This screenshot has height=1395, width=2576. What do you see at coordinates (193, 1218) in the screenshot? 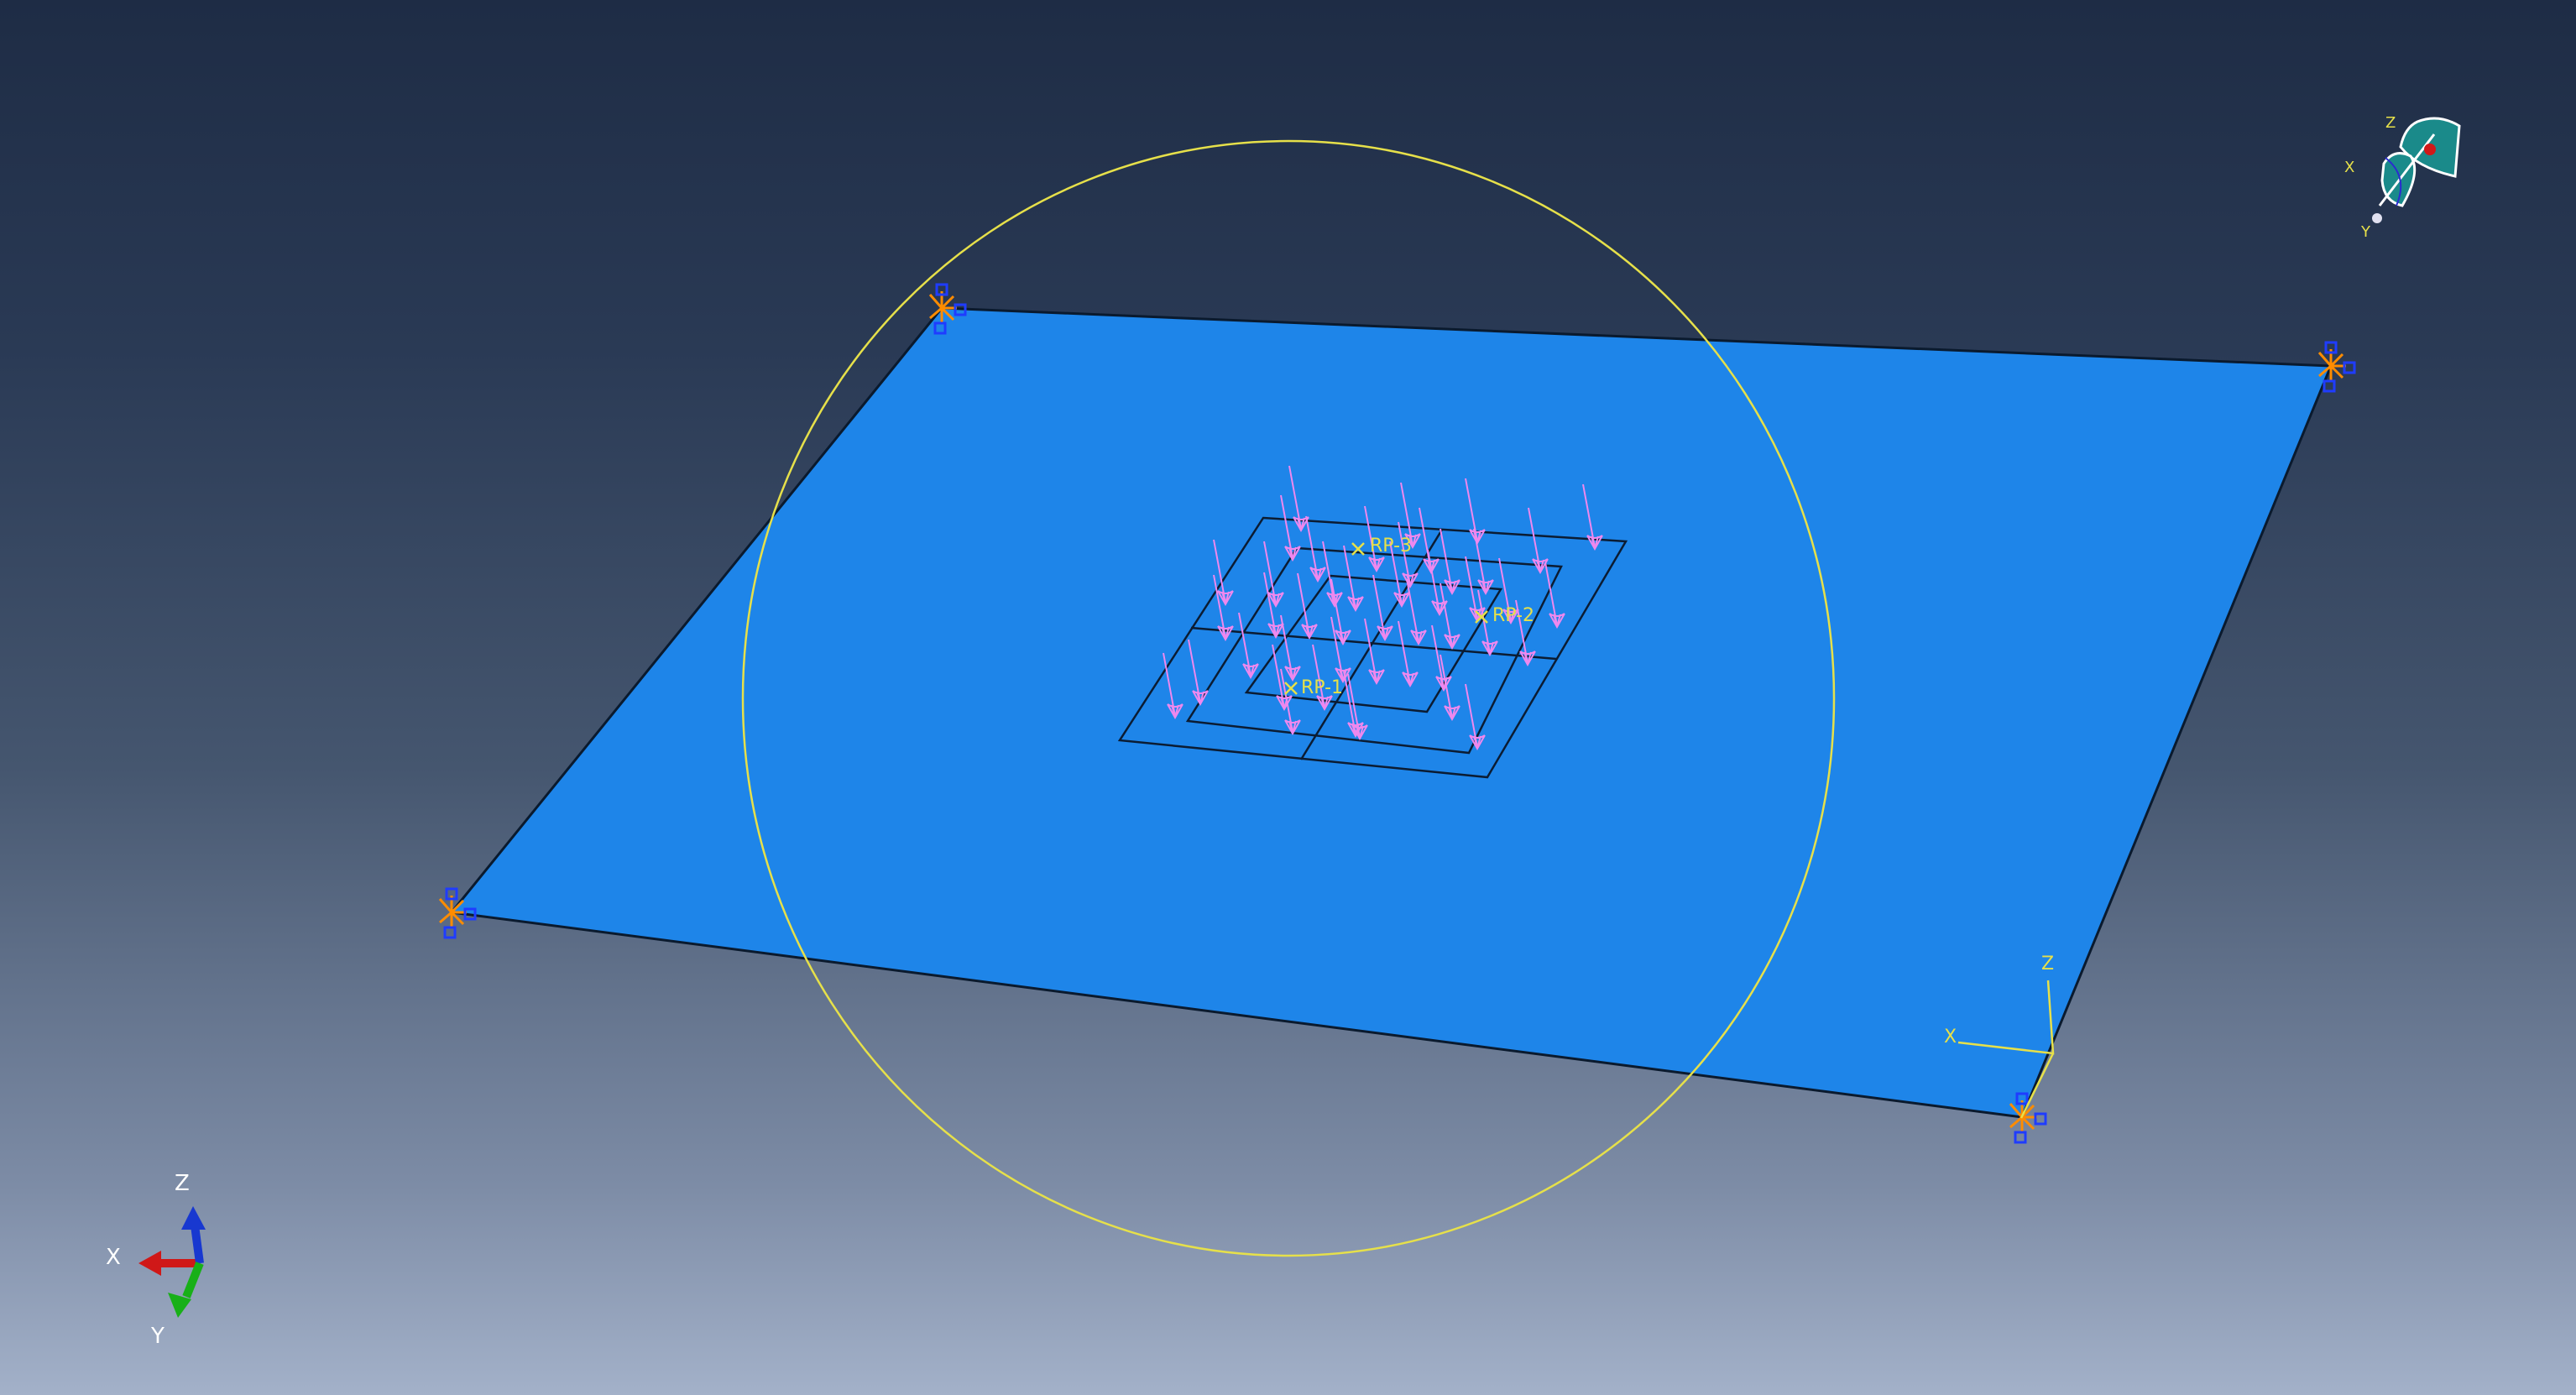
I see `z-axis-arrowhead-icon` at bounding box center [193, 1218].